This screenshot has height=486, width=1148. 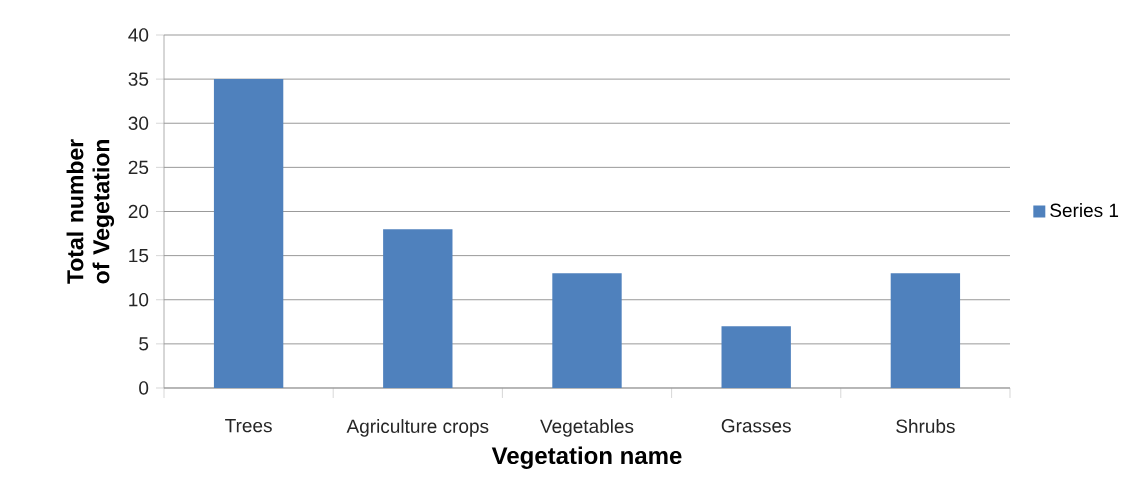 I want to click on y-tick-label: 20, so click(x=138, y=211).